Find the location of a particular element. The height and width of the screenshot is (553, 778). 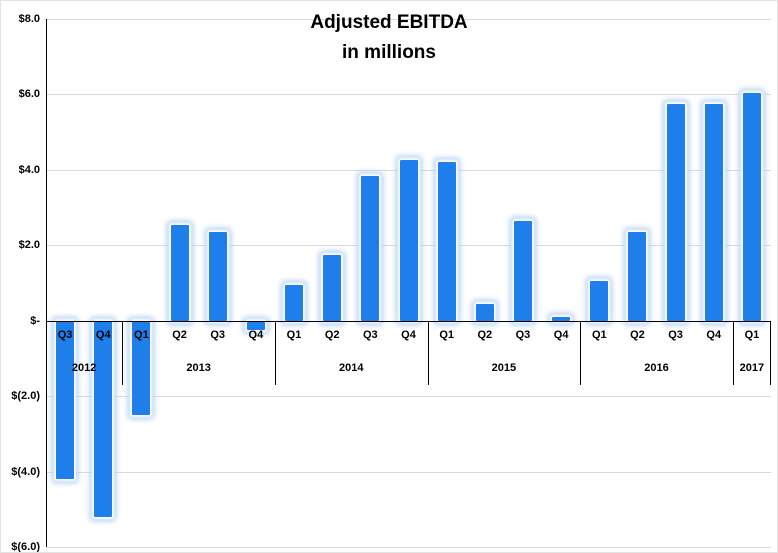

y-axis-label: $- is located at coordinates (35, 320).